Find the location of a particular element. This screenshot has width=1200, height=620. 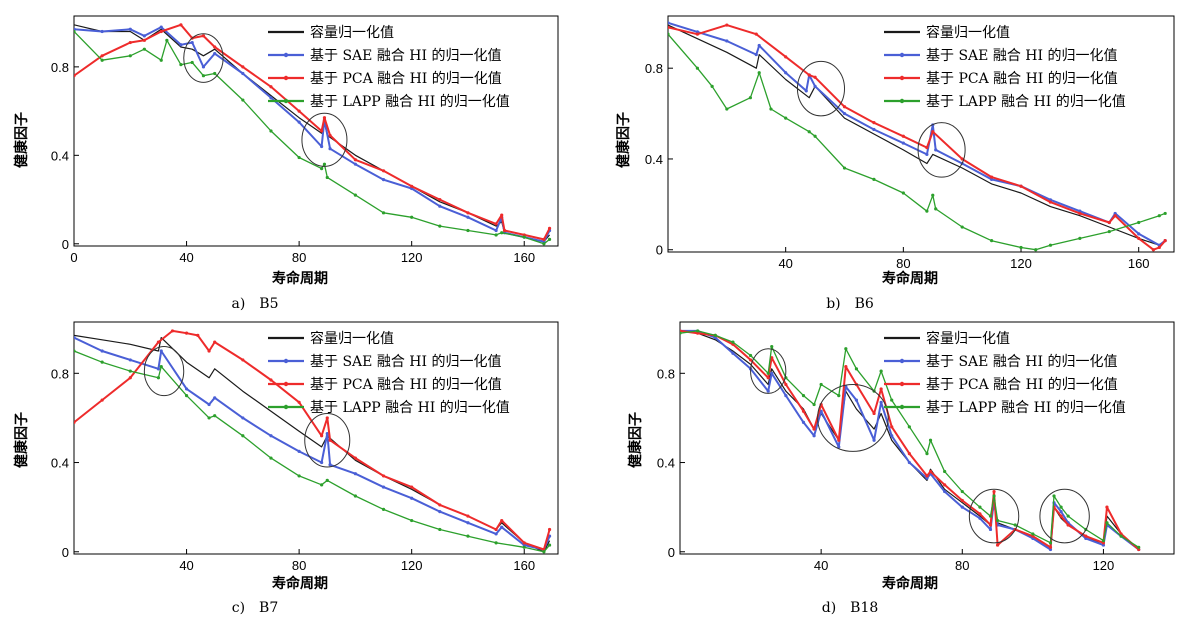

y-tick-label: 0.8 is located at coordinates (666, 373).